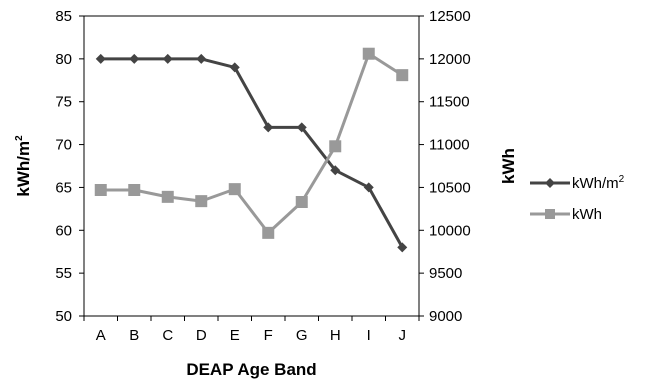 The image size is (648, 382). What do you see at coordinates (63, 273) in the screenshot?
I see `left-tick-label: 55` at bounding box center [63, 273].